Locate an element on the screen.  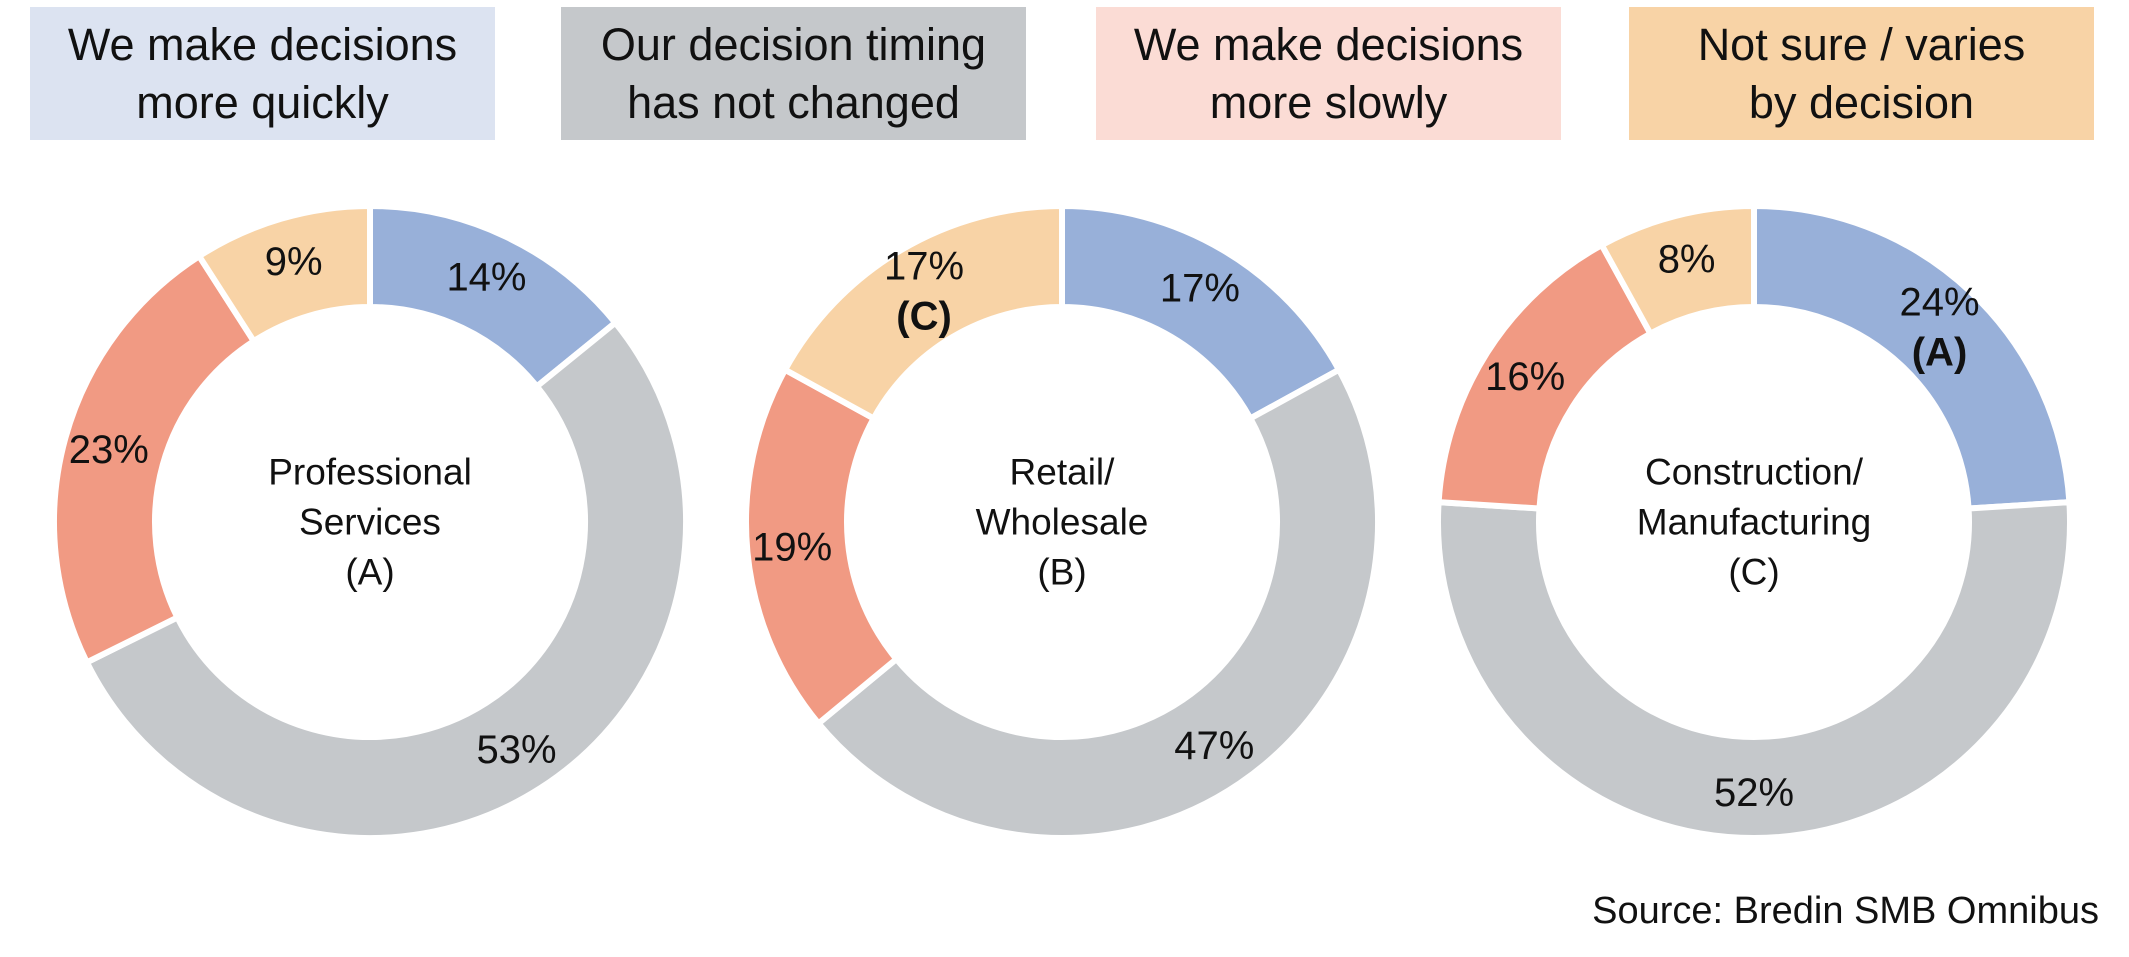
slice-slower is located at coordinates (154, 459).